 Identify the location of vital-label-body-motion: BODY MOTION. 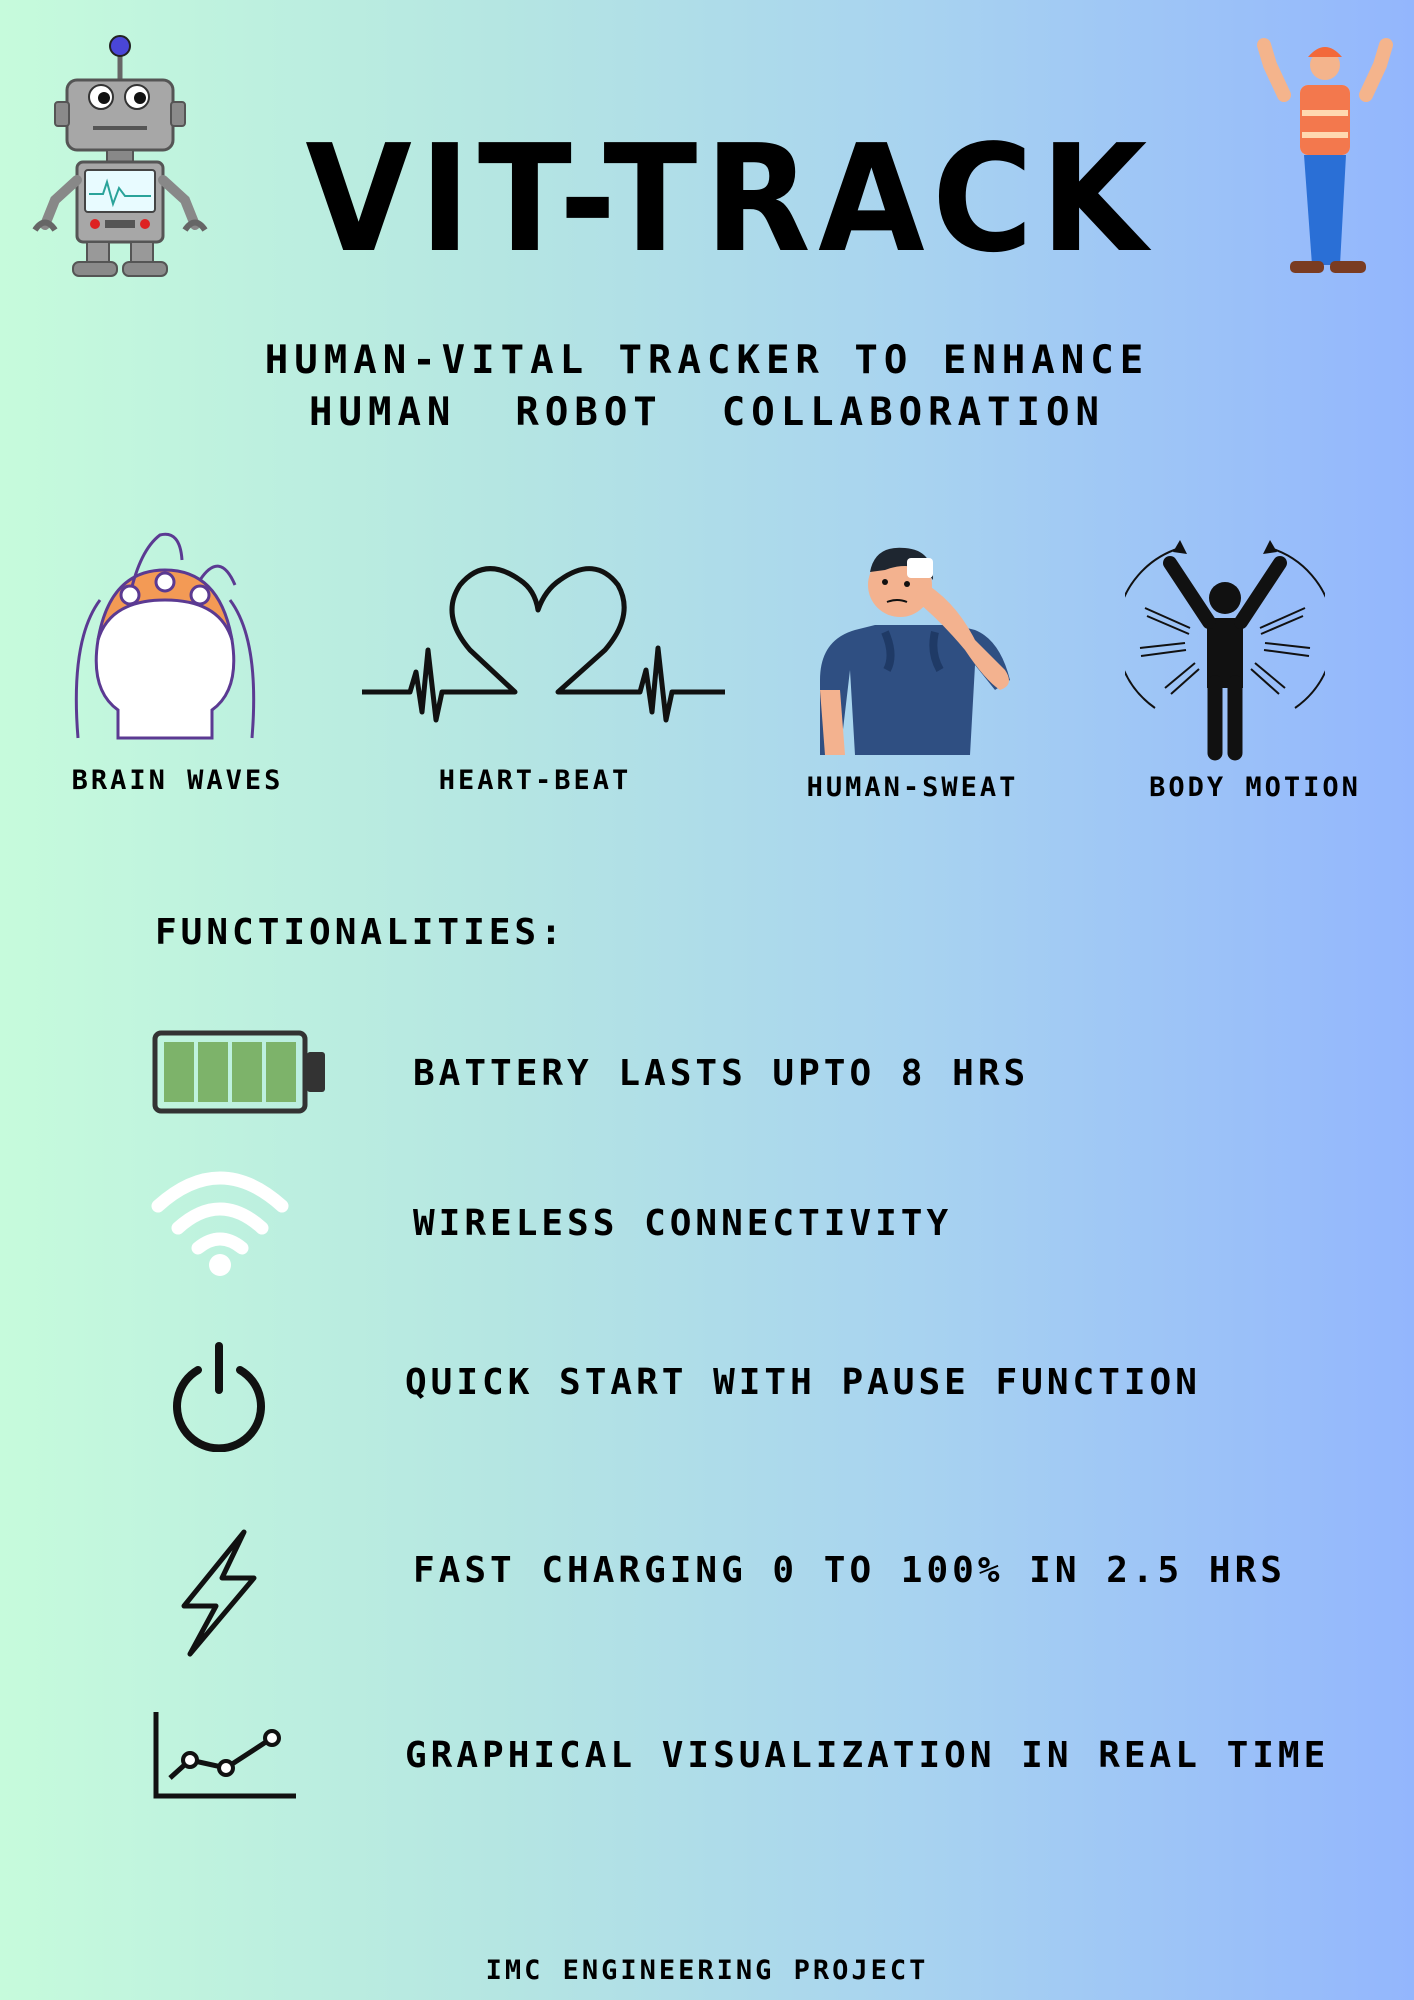
(1255, 787).